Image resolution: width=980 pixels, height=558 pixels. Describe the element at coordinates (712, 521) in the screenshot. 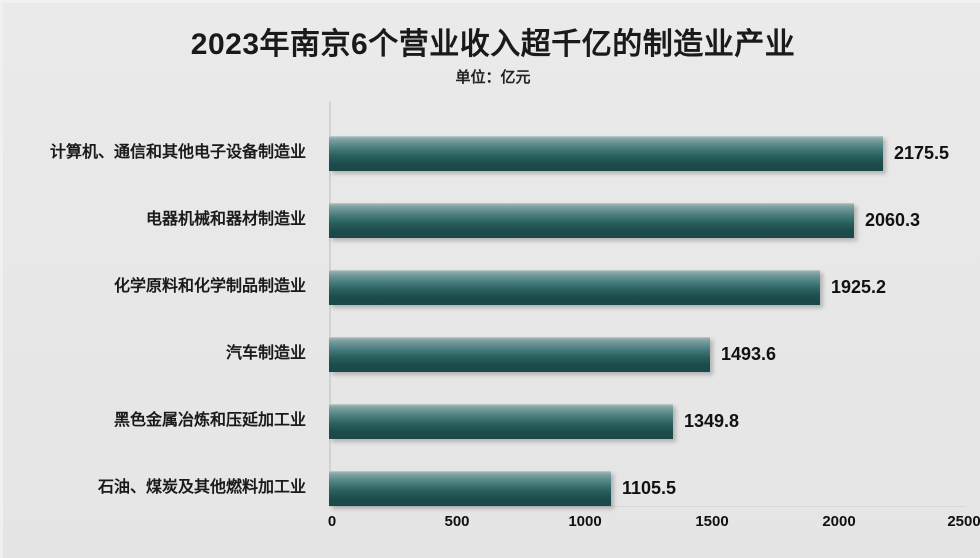

I see `x-axis-tick: 1500` at that location.